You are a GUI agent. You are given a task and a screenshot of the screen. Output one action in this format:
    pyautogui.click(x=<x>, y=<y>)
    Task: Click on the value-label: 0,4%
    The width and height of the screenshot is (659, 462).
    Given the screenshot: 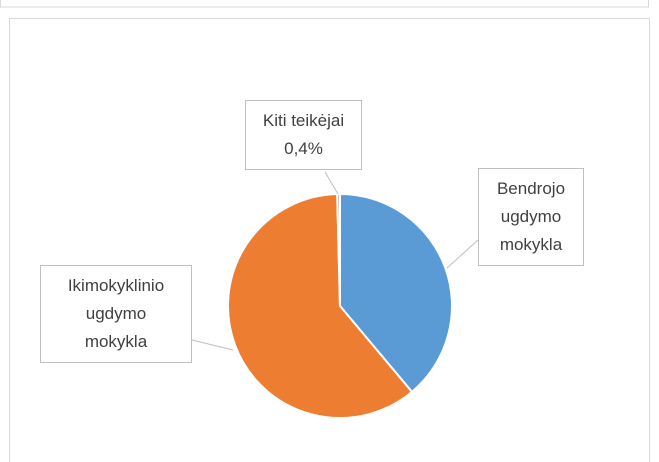 What is the action you would take?
    pyautogui.click(x=303, y=148)
    